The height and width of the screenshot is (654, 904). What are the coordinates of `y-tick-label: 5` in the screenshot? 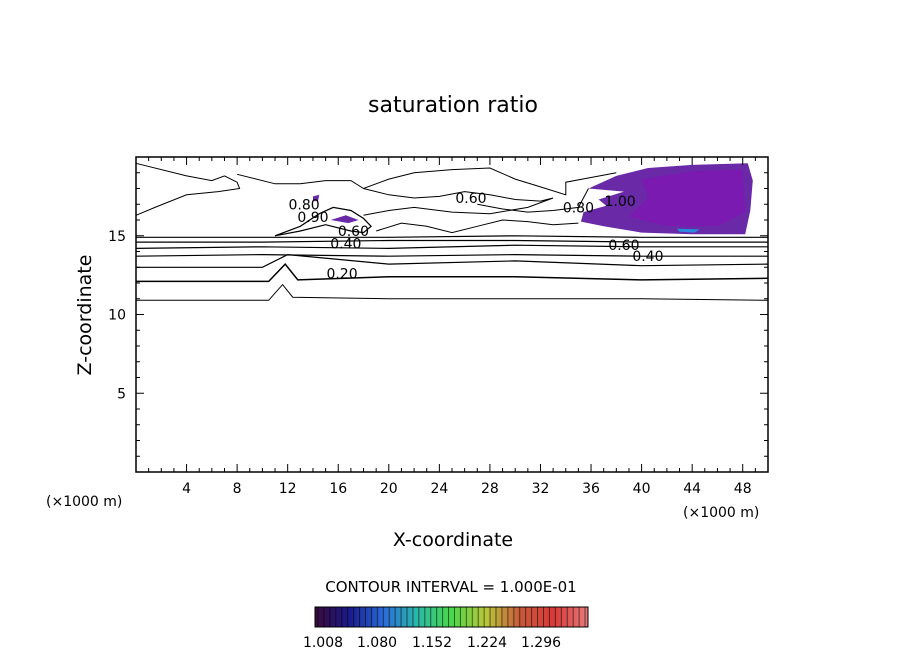 It's located at (121, 394).